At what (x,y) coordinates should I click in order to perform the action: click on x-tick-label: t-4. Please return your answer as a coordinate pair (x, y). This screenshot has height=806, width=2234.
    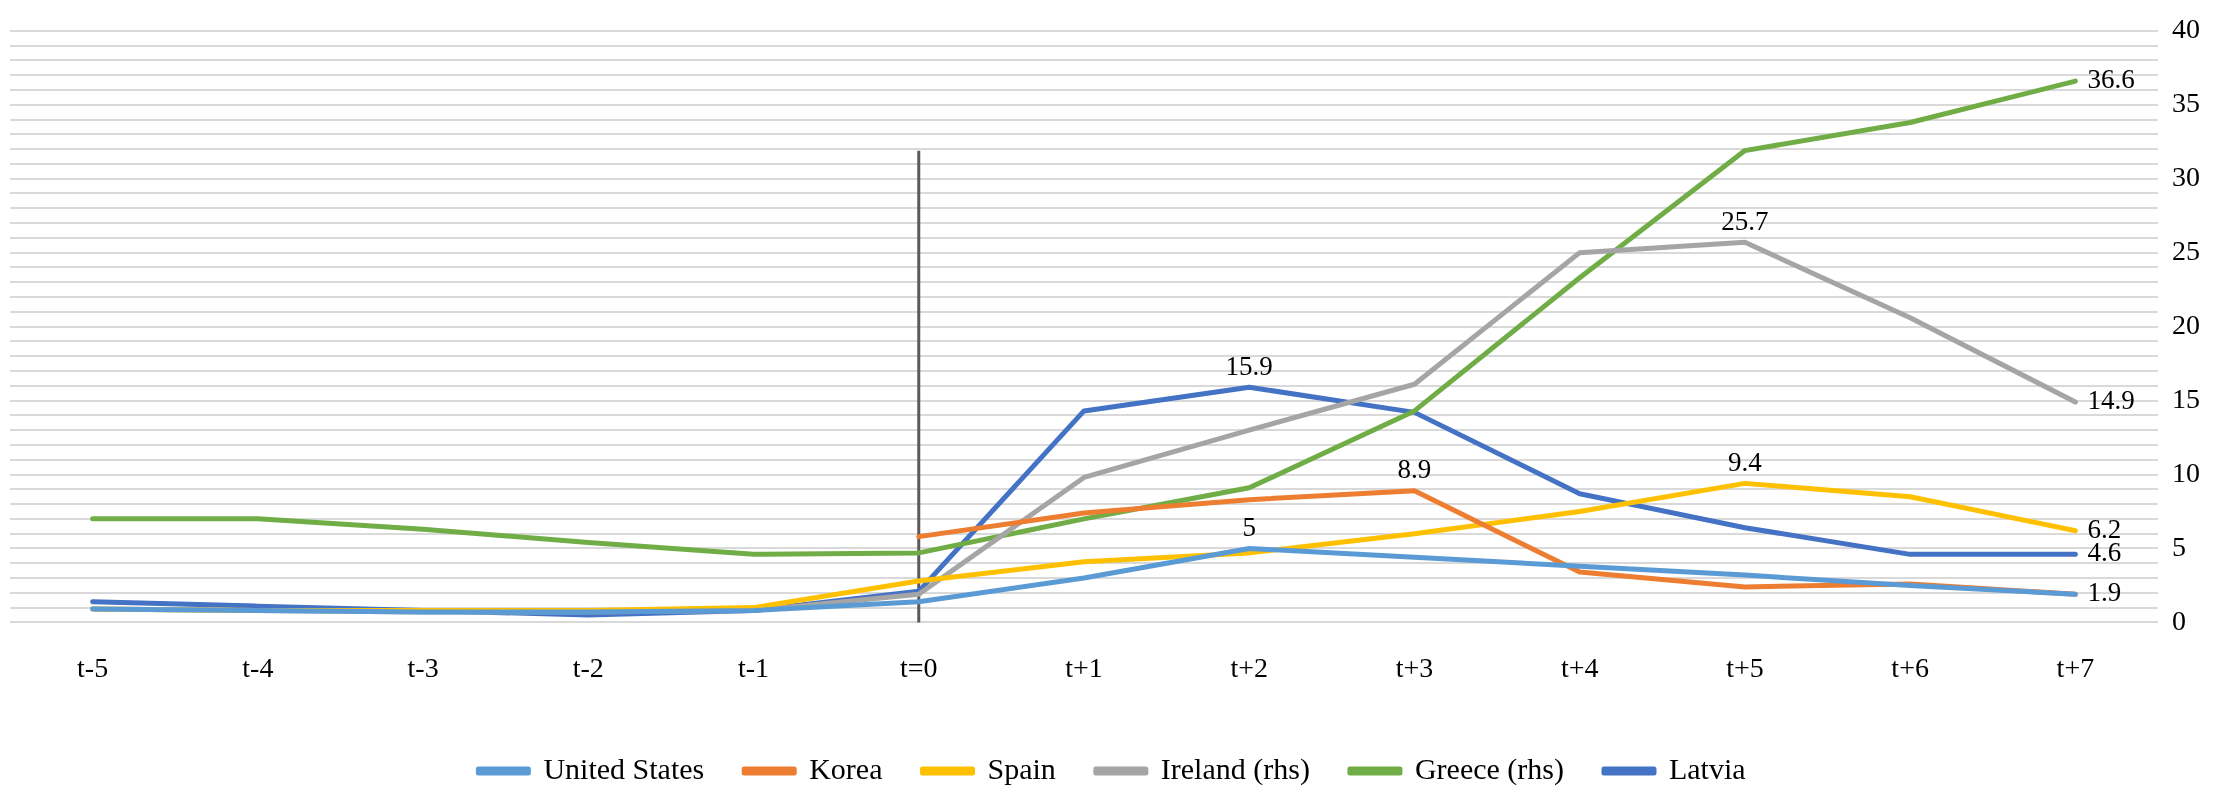
    Looking at the image, I should click on (258, 667).